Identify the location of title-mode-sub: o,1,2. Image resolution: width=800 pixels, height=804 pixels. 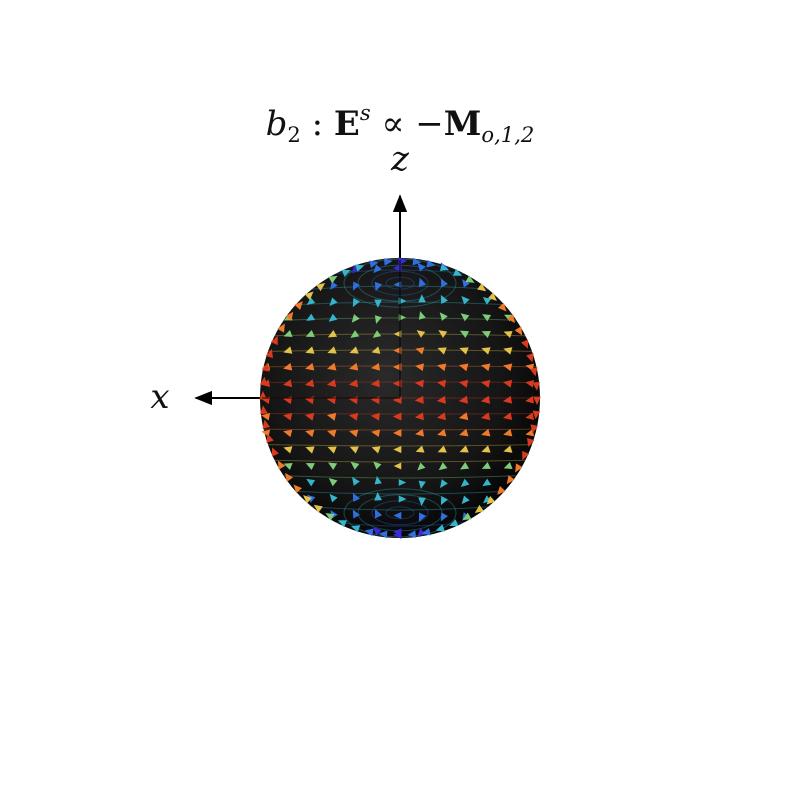
(507, 134).